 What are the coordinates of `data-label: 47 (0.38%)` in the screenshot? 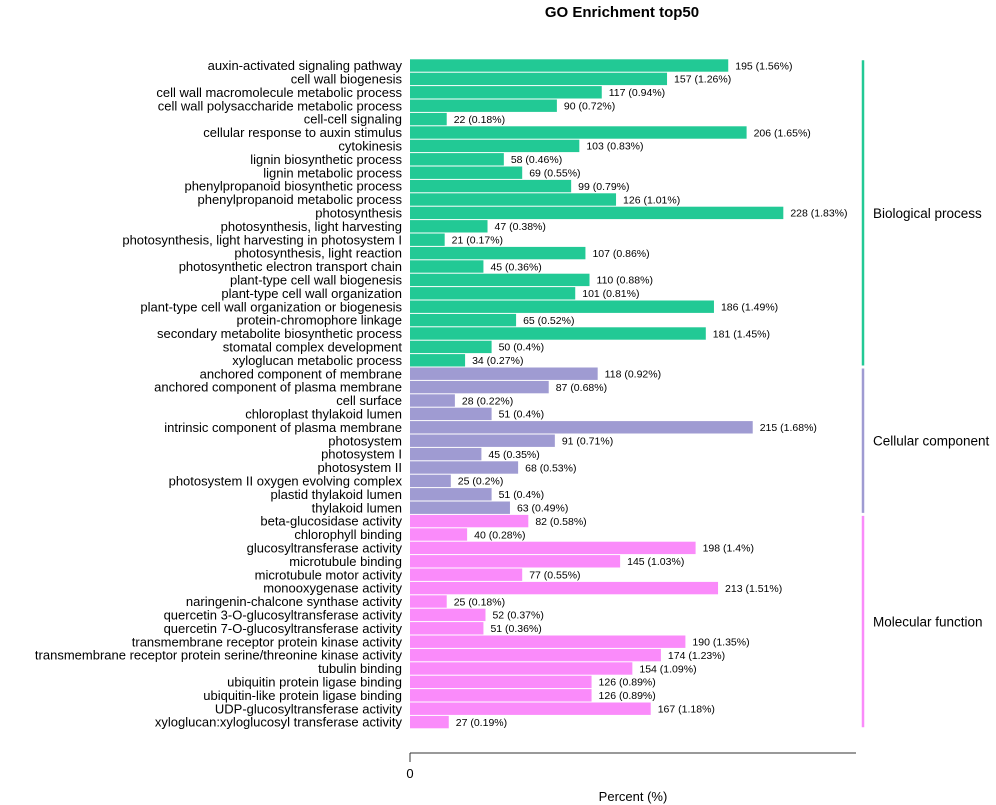 It's located at (520, 227).